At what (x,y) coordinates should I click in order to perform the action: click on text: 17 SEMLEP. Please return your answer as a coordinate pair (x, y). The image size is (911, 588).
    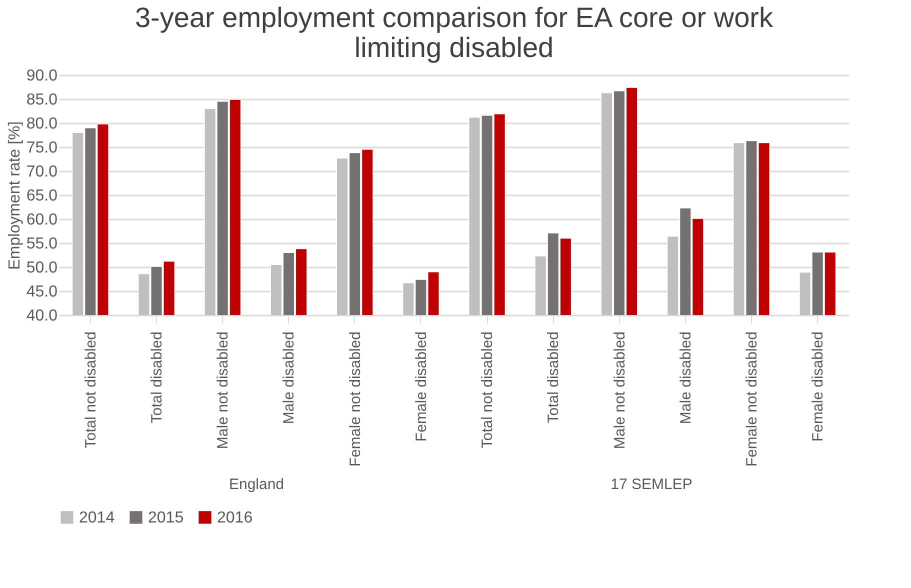
    Looking at the image, I should click on (651, 484).